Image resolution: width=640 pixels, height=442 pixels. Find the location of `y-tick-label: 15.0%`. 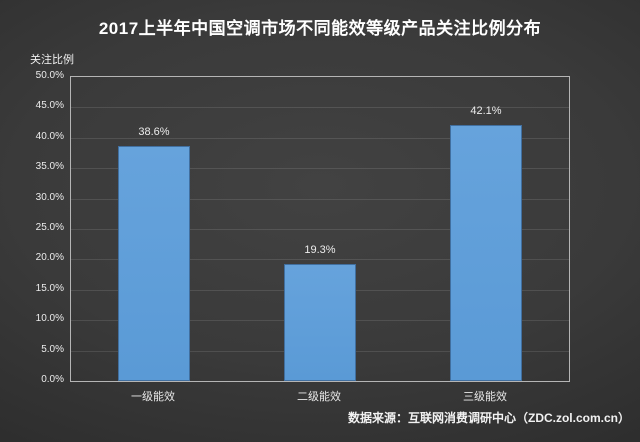

y-tick-label: 15.0% is located at coordinates (49, 288).